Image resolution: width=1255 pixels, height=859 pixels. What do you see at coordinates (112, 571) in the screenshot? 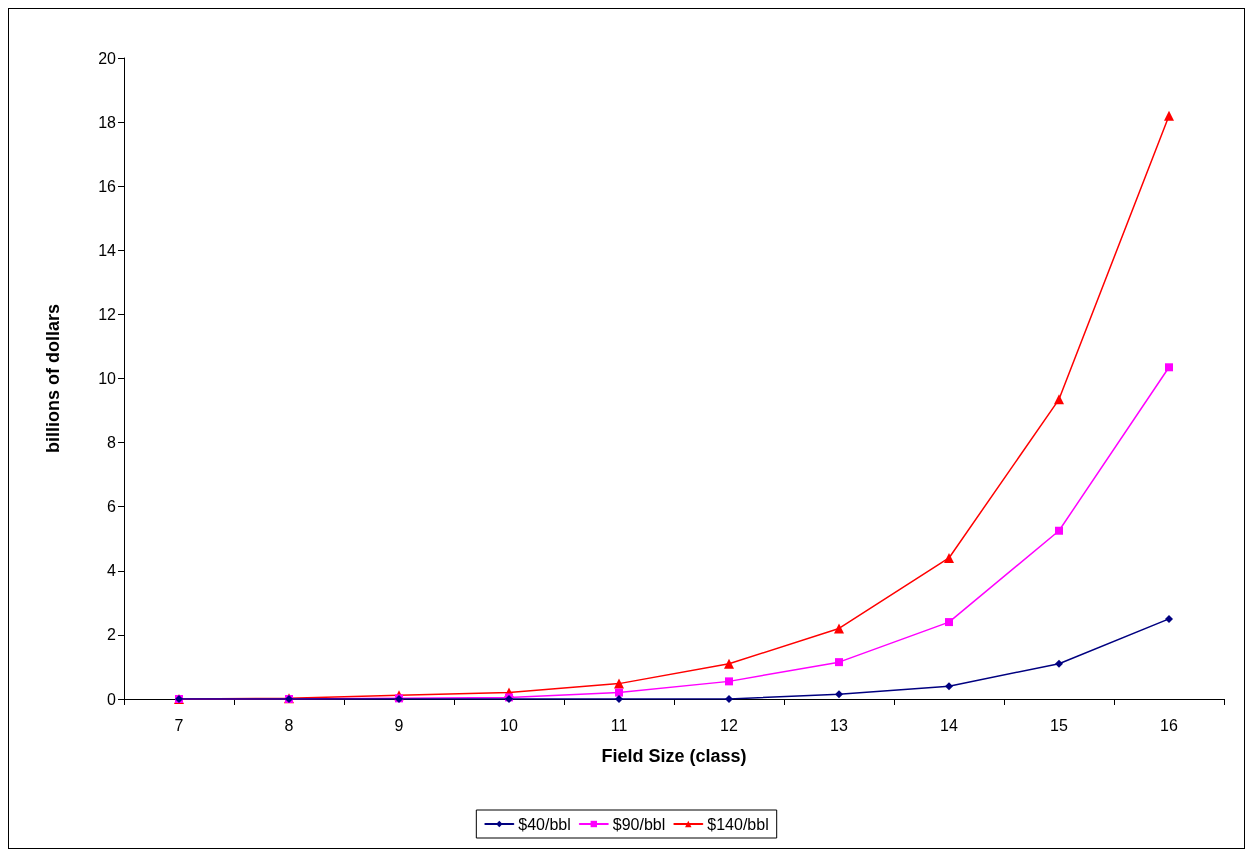
I see `y-tick-label: 4` at bounding box center [112, 571].